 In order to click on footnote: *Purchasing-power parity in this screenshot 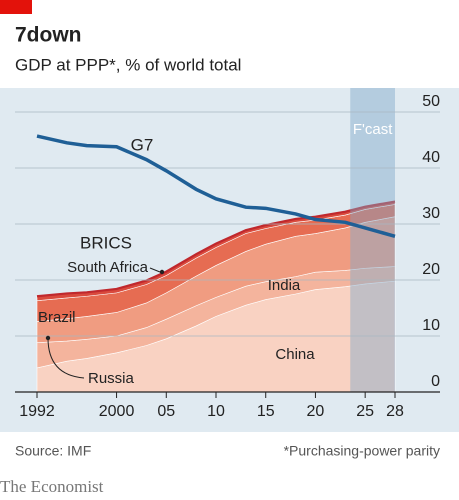, I will do `click(362, 451)`.